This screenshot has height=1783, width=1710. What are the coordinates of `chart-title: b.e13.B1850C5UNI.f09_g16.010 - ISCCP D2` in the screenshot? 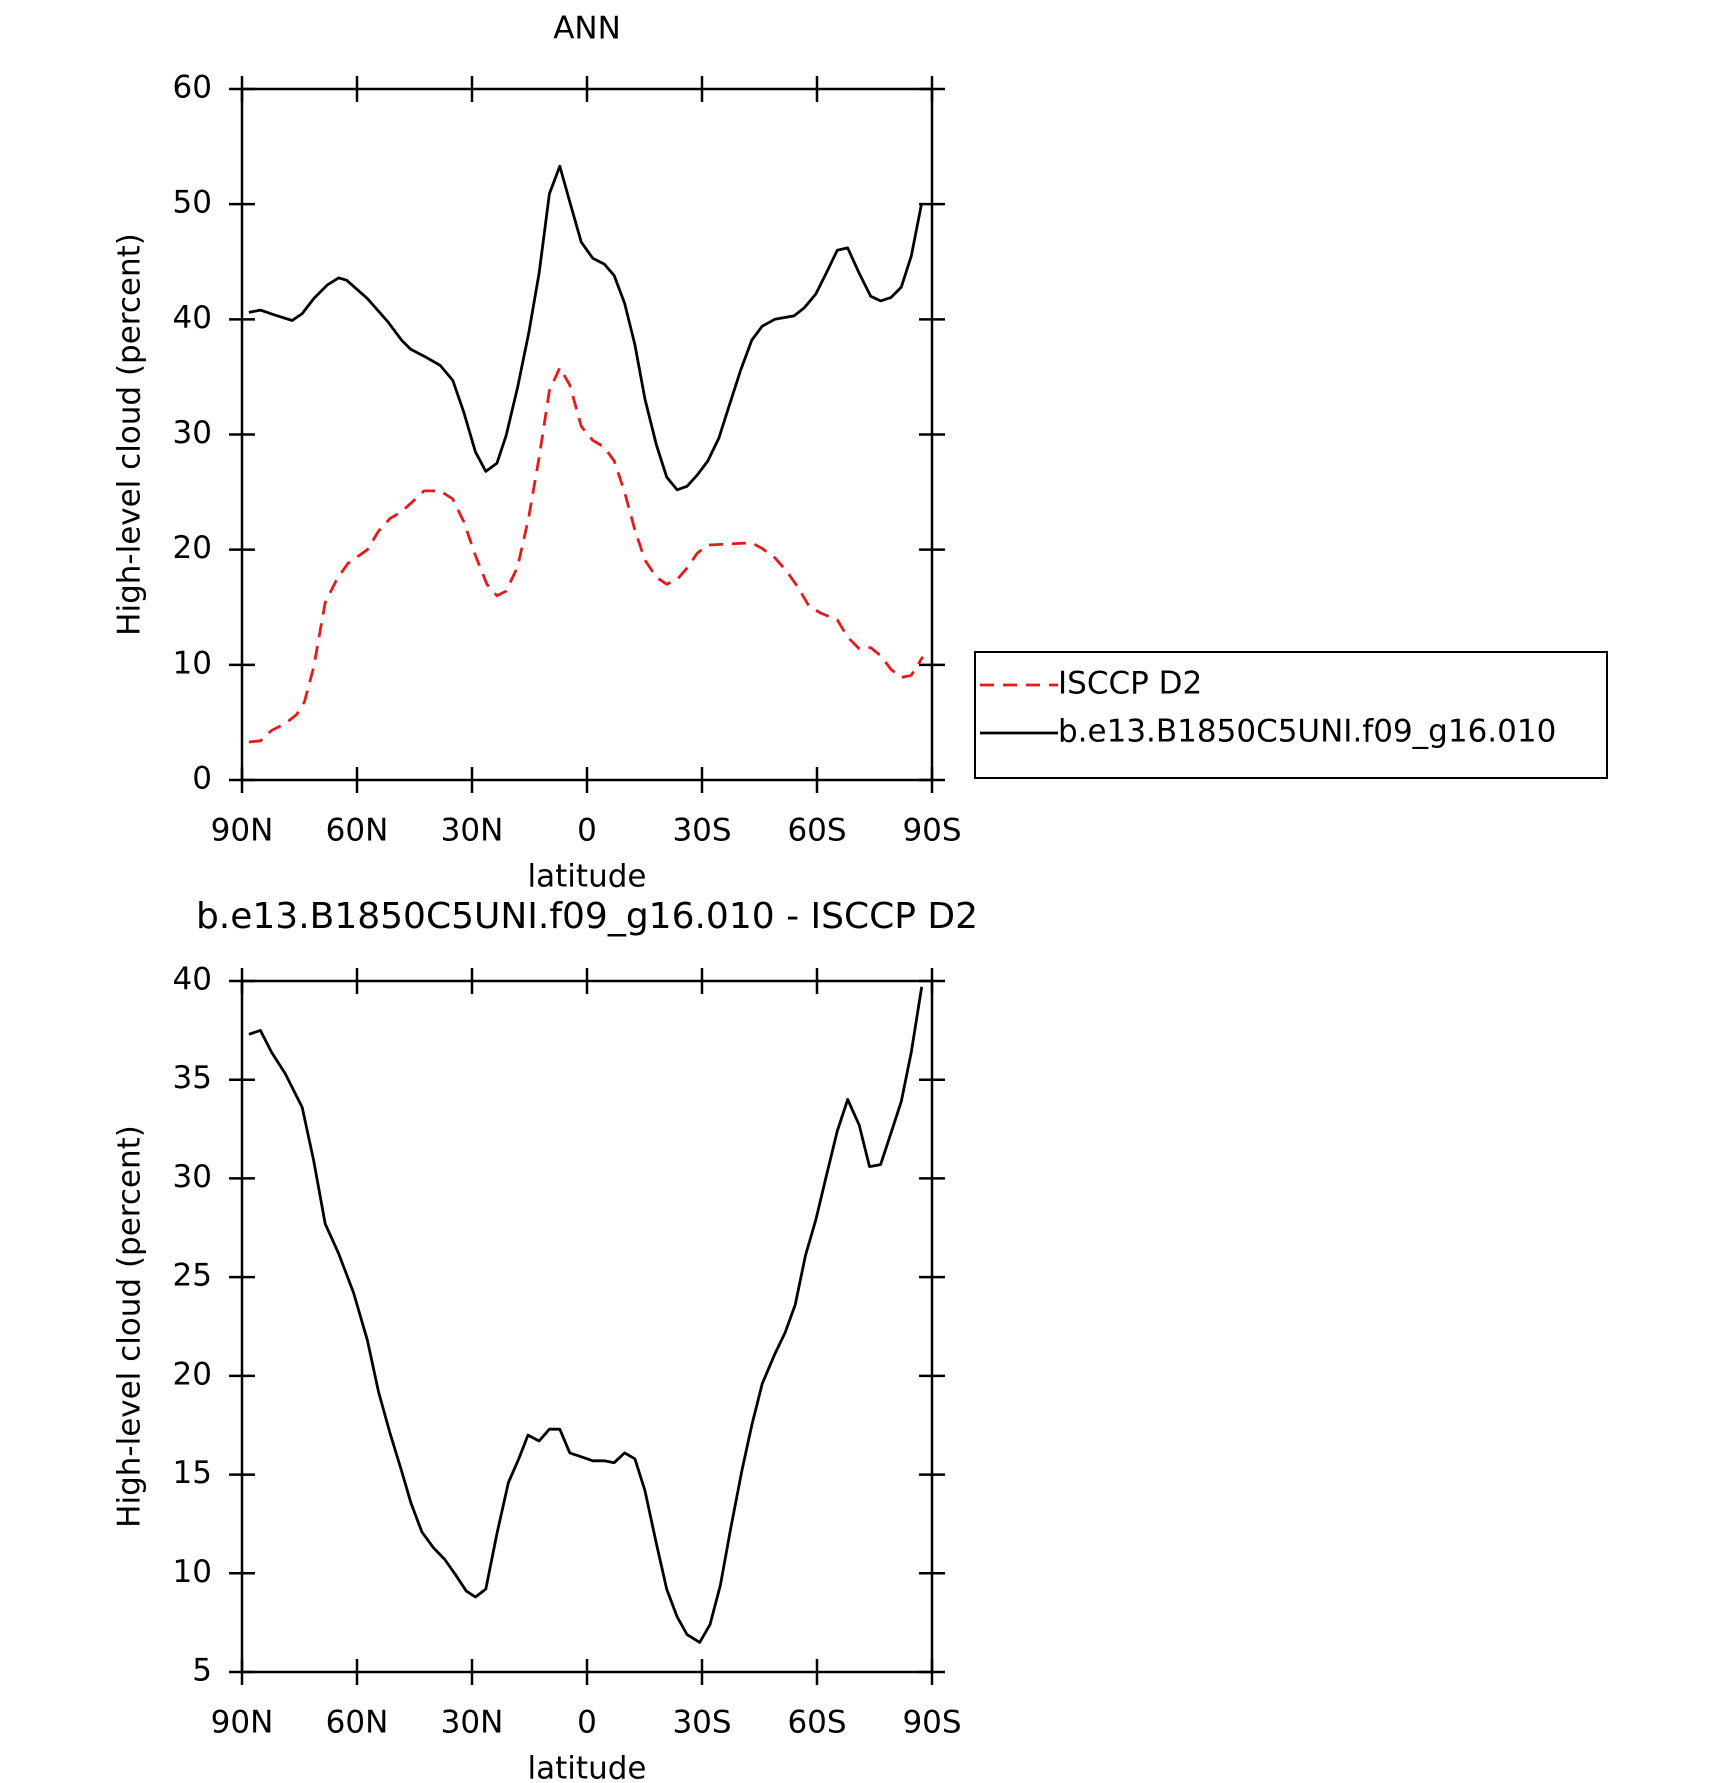 It's located at (587, 916).